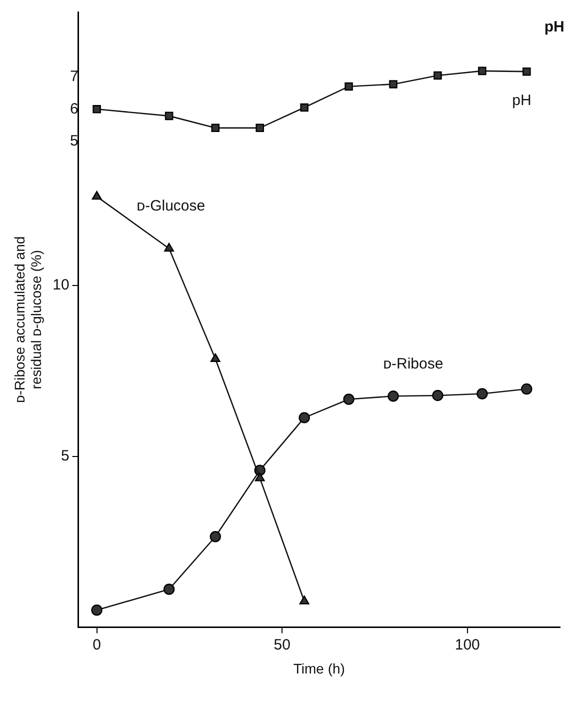 The image size is (572, 702). I want to click on y2-axis-title: pH, so click(554, 27).